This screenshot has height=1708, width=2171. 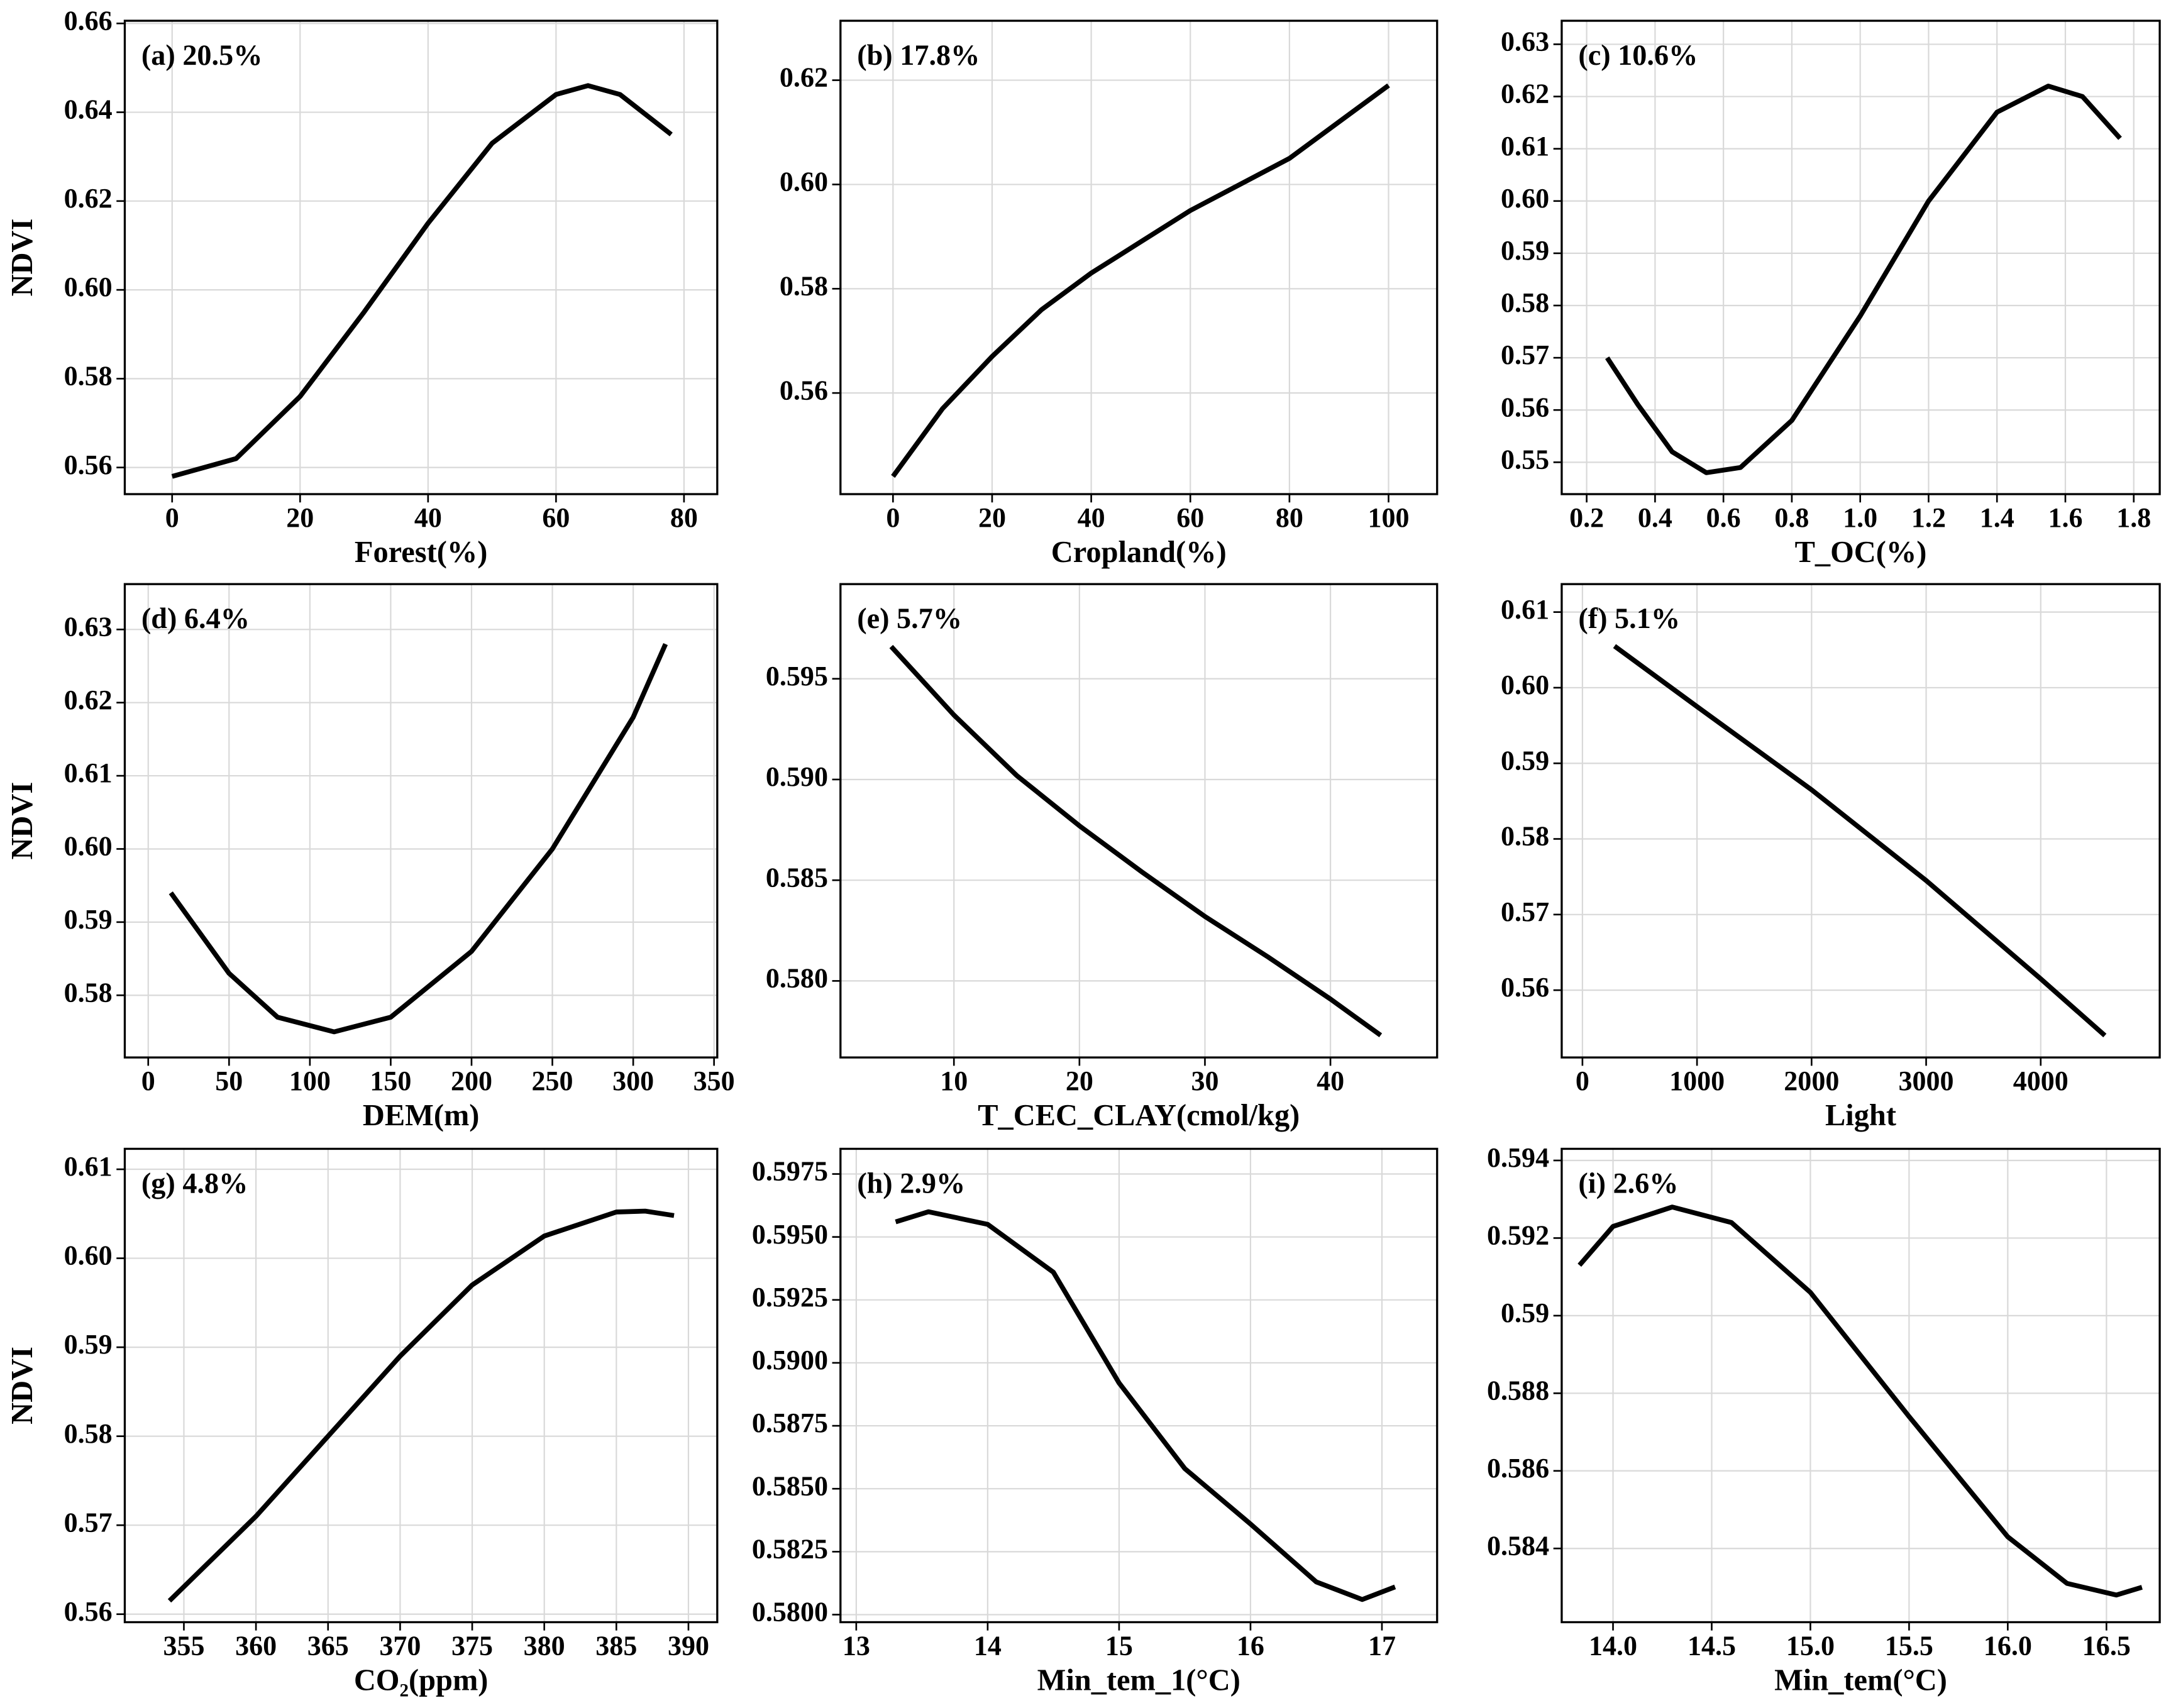 I want to click on y-tick-label: 0.595, so click(x=797, y=676).